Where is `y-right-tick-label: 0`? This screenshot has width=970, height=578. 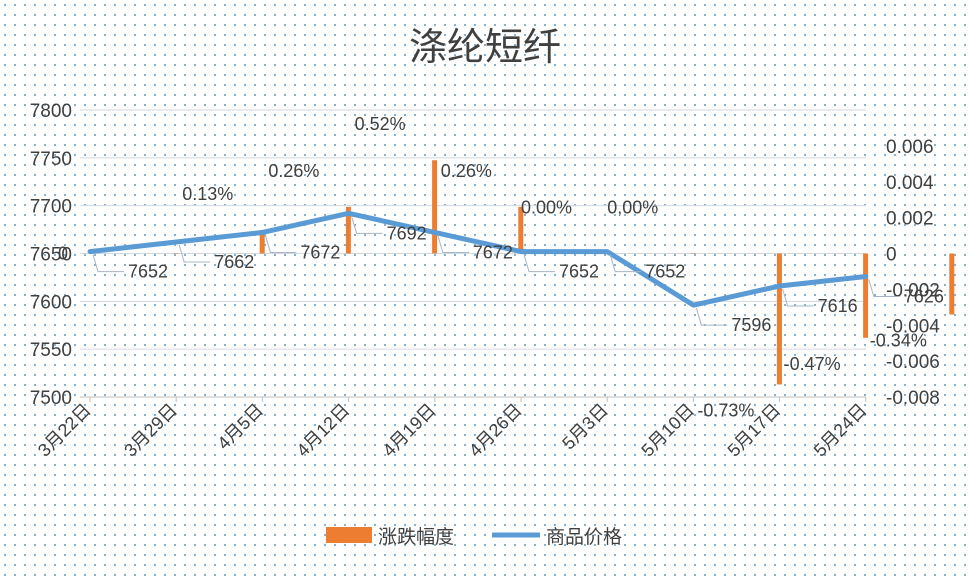
y-right-tick-label: 0 is located at coordinates (891, 255).